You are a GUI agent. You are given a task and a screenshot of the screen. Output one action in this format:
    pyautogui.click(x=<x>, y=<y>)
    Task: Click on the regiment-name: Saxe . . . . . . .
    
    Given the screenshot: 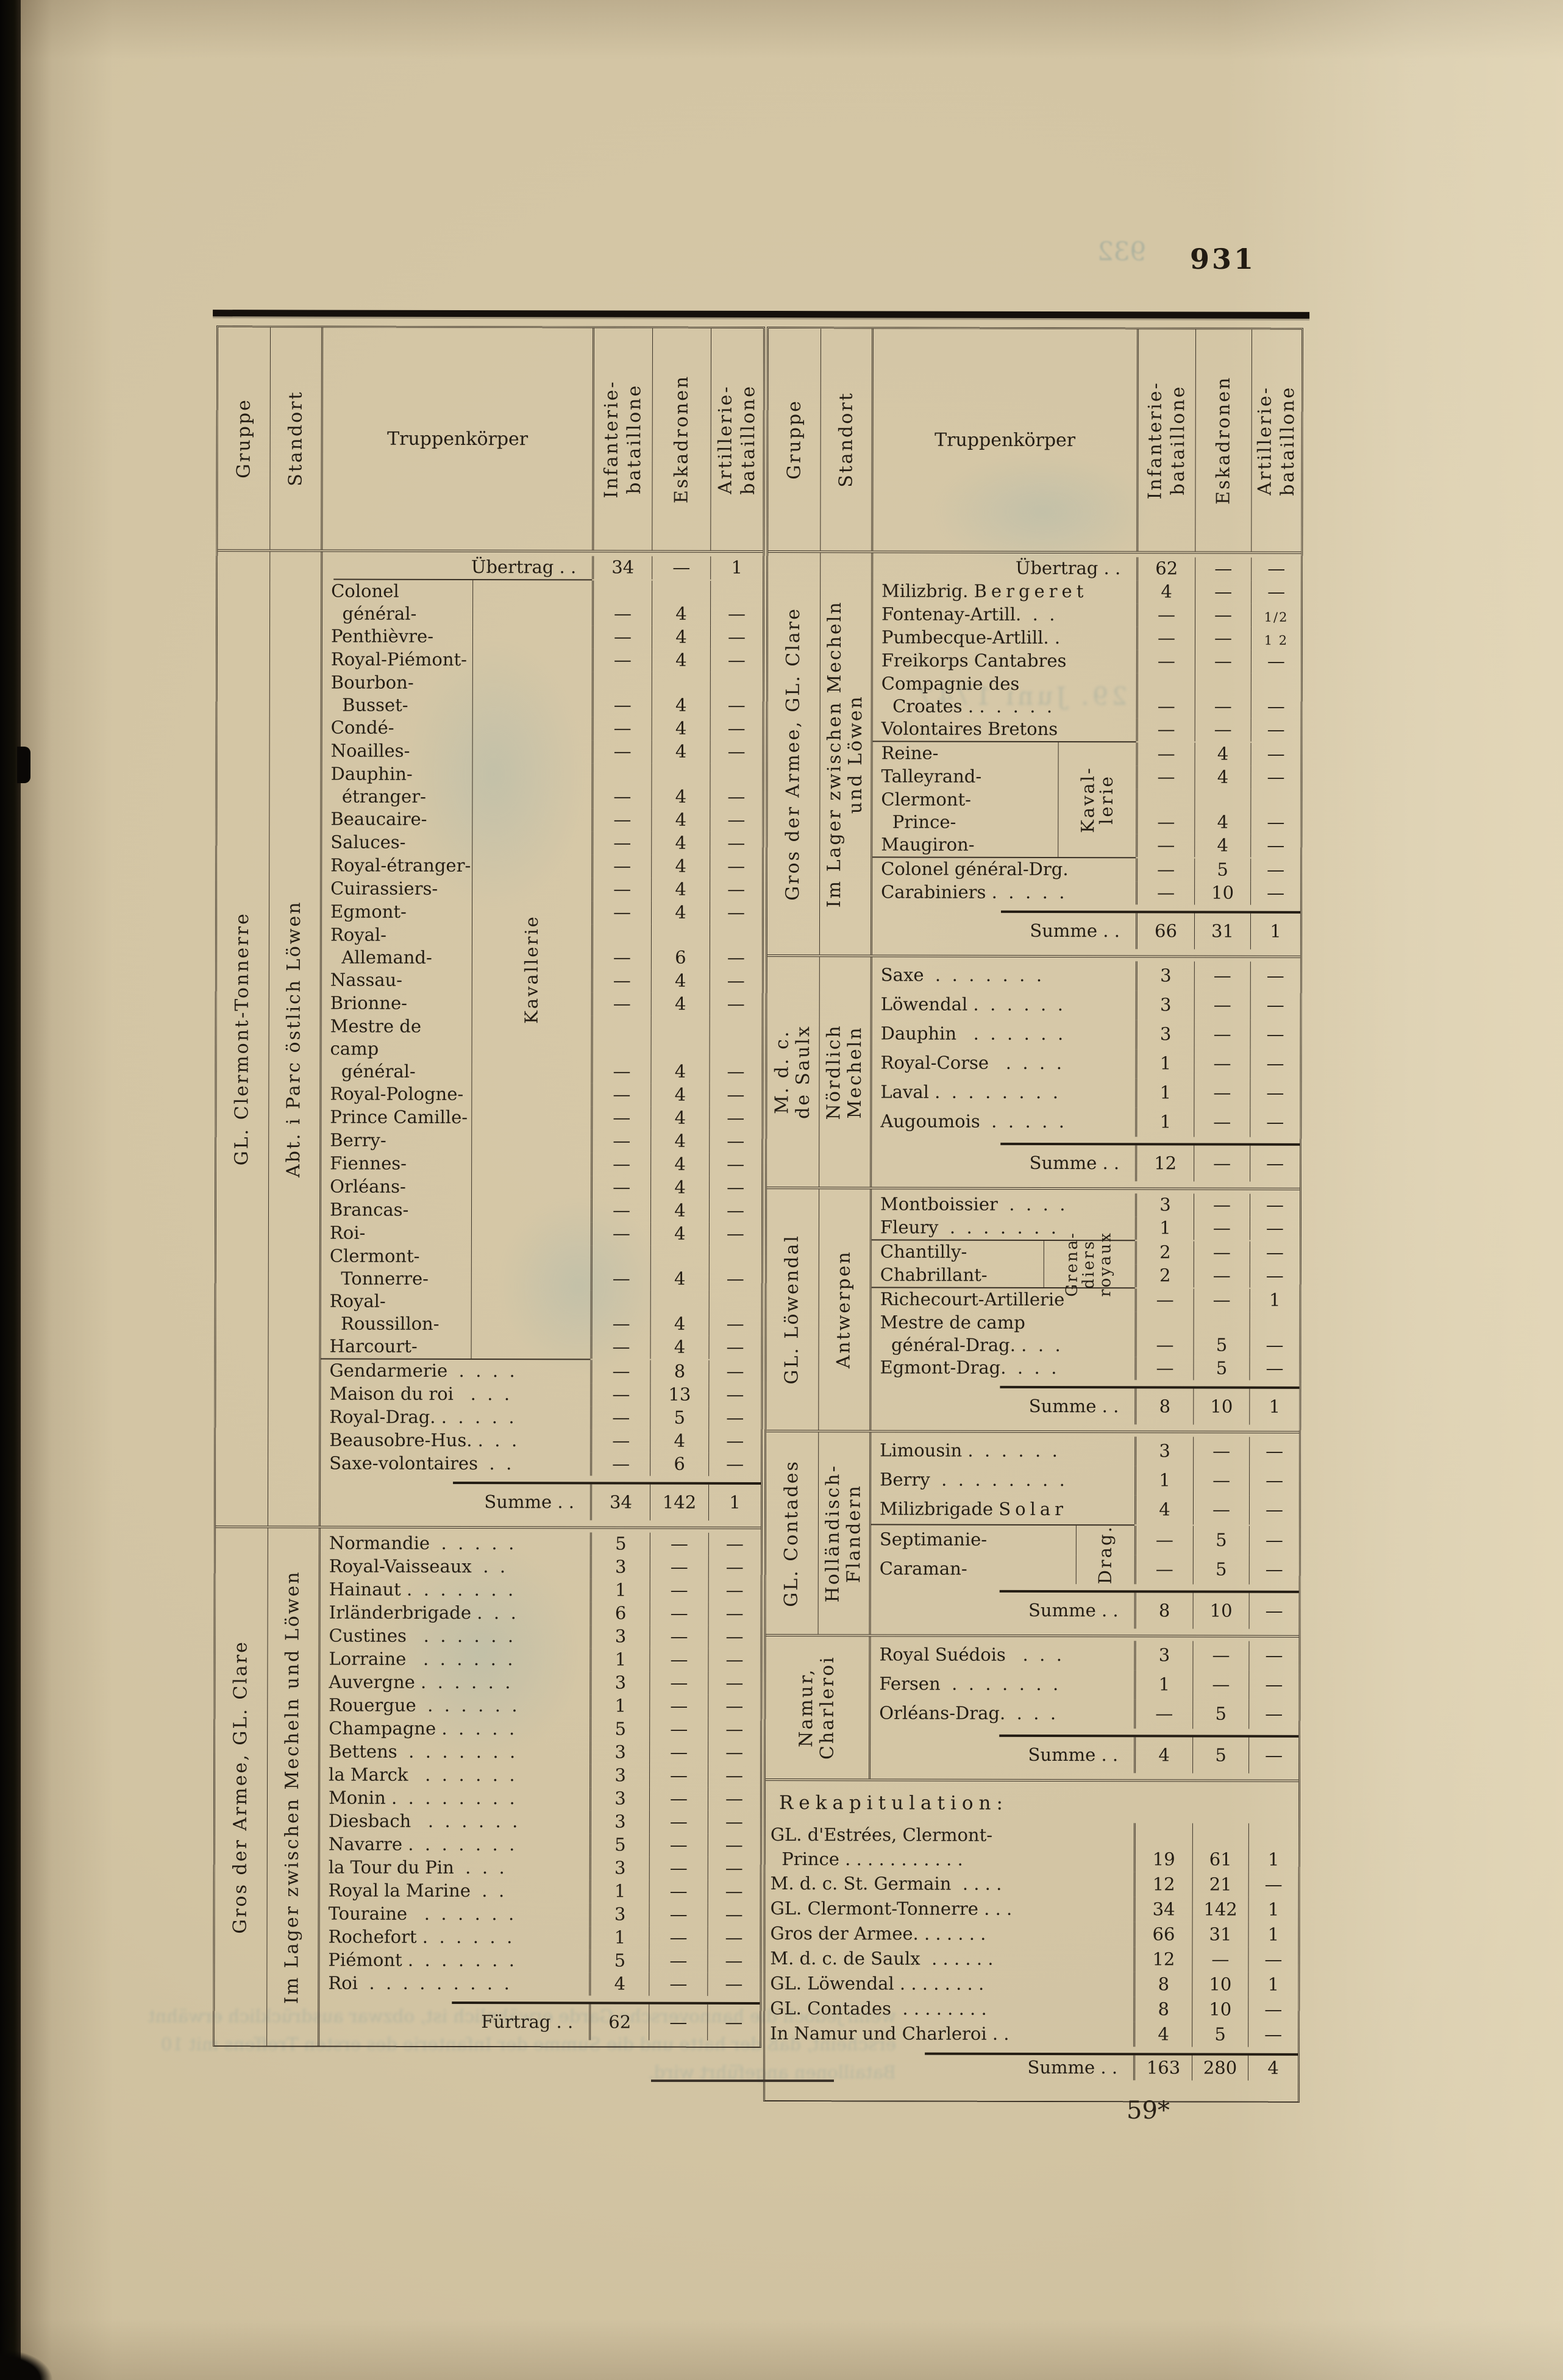 What is the action you would take?
    pyautogui.click(x=961, y=975)
    